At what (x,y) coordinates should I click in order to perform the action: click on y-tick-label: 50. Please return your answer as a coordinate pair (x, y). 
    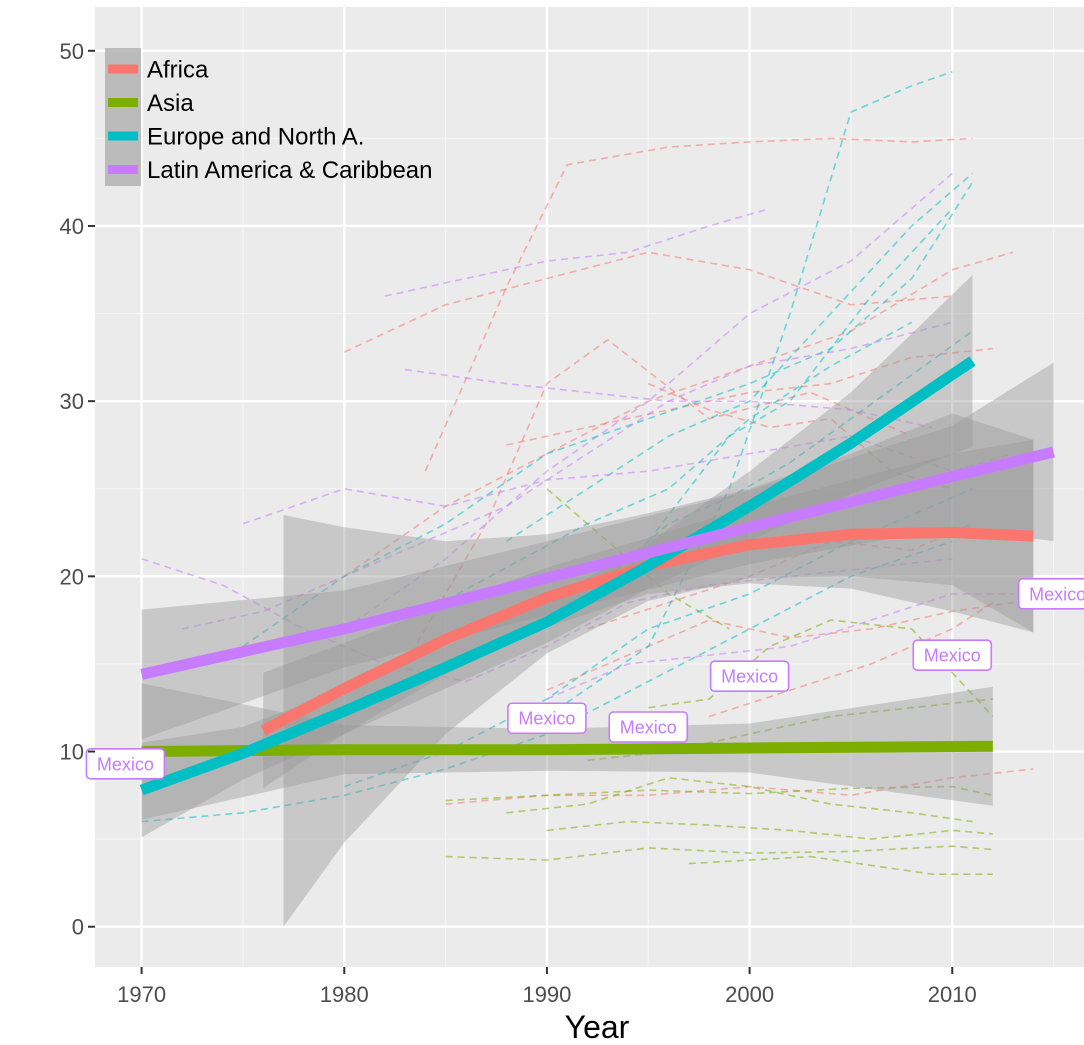
    Looking at the image, I should click on (72, 51).